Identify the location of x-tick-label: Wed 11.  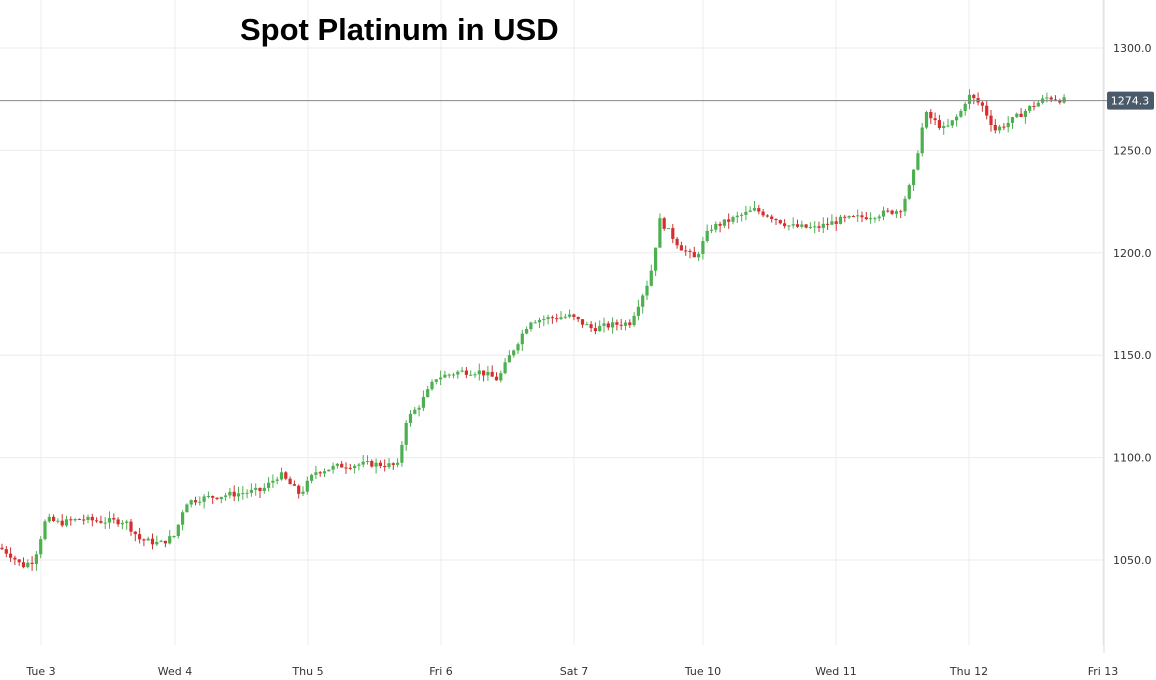
(835, 671).